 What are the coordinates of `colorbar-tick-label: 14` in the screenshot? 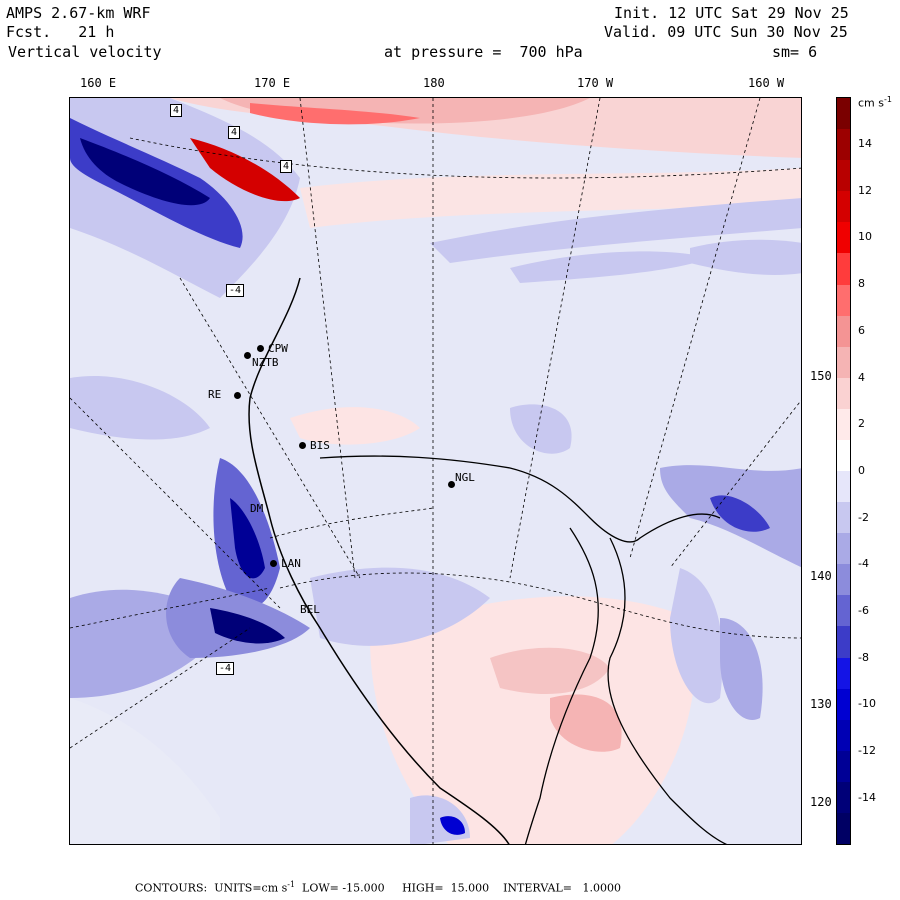 It's located at (865, 143).